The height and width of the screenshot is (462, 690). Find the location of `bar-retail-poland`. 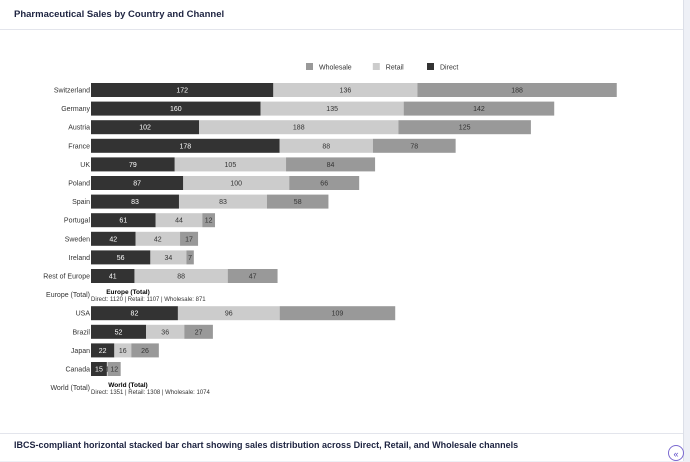

bar-retail-poland is located at coordinates (236, 183).